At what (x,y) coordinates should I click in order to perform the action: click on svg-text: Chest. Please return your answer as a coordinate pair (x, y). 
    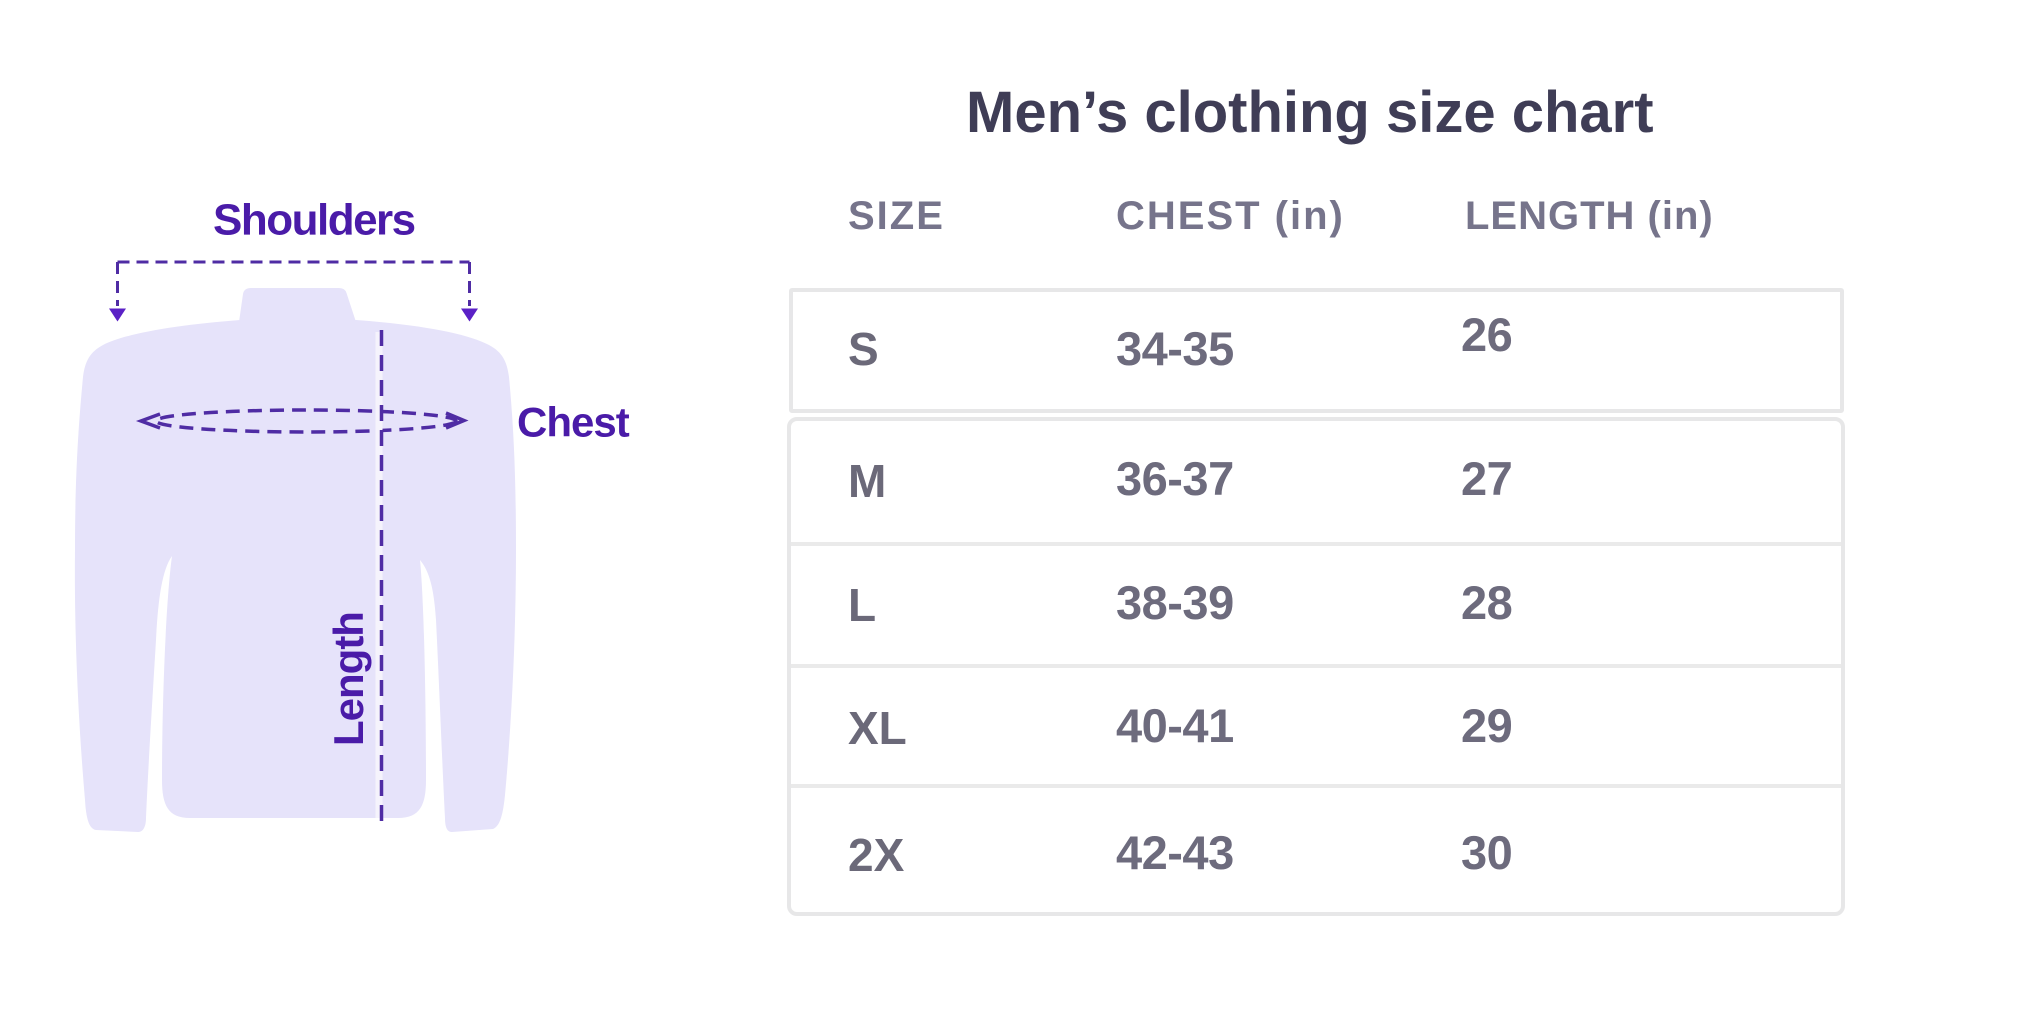
    Looking at the image, I should click on (573, 422).